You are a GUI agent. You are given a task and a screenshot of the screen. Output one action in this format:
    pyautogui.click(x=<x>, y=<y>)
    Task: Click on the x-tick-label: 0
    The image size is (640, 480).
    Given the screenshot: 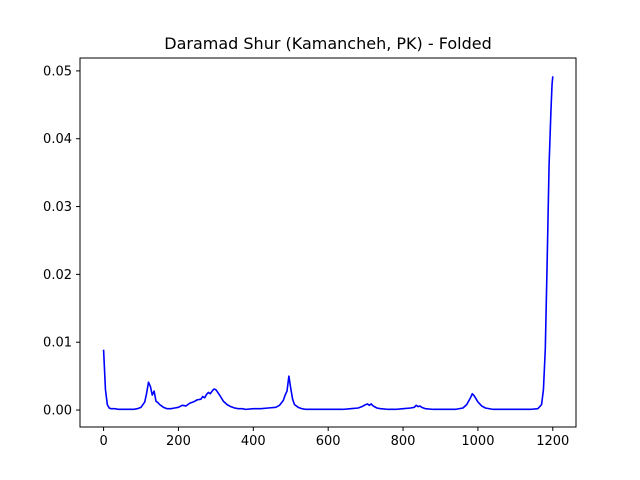 What is the action you would take?
    pyautogui.click(x=103, y=441)
    